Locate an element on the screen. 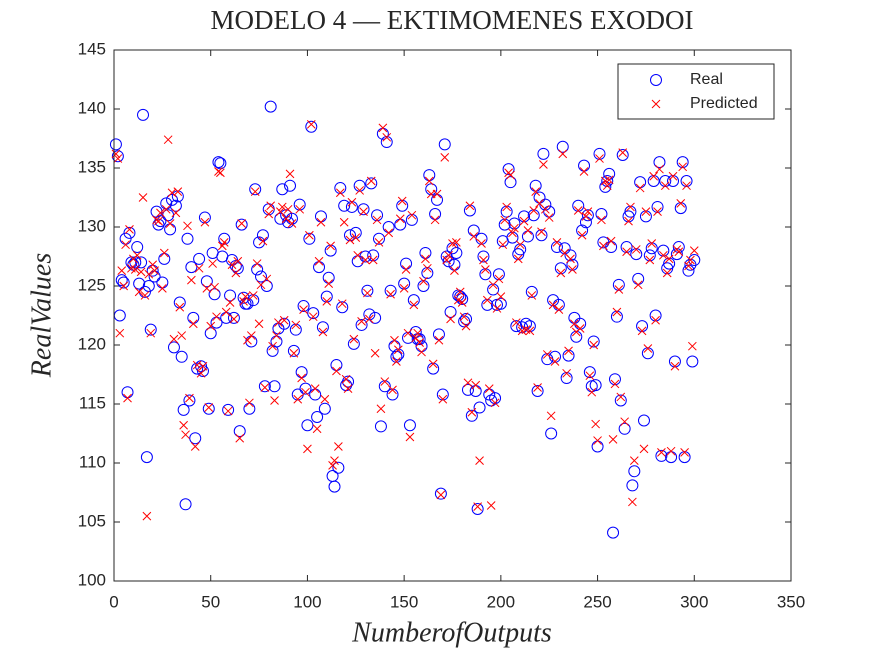  x-tick-label: 350 is located at coordinates (791, 601).